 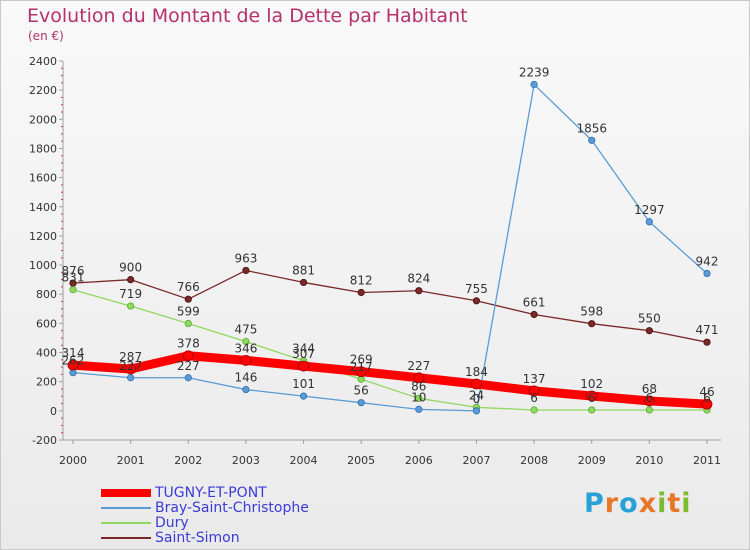 I want to click on x-tick-label: 2010, so click(x=649, y=460).